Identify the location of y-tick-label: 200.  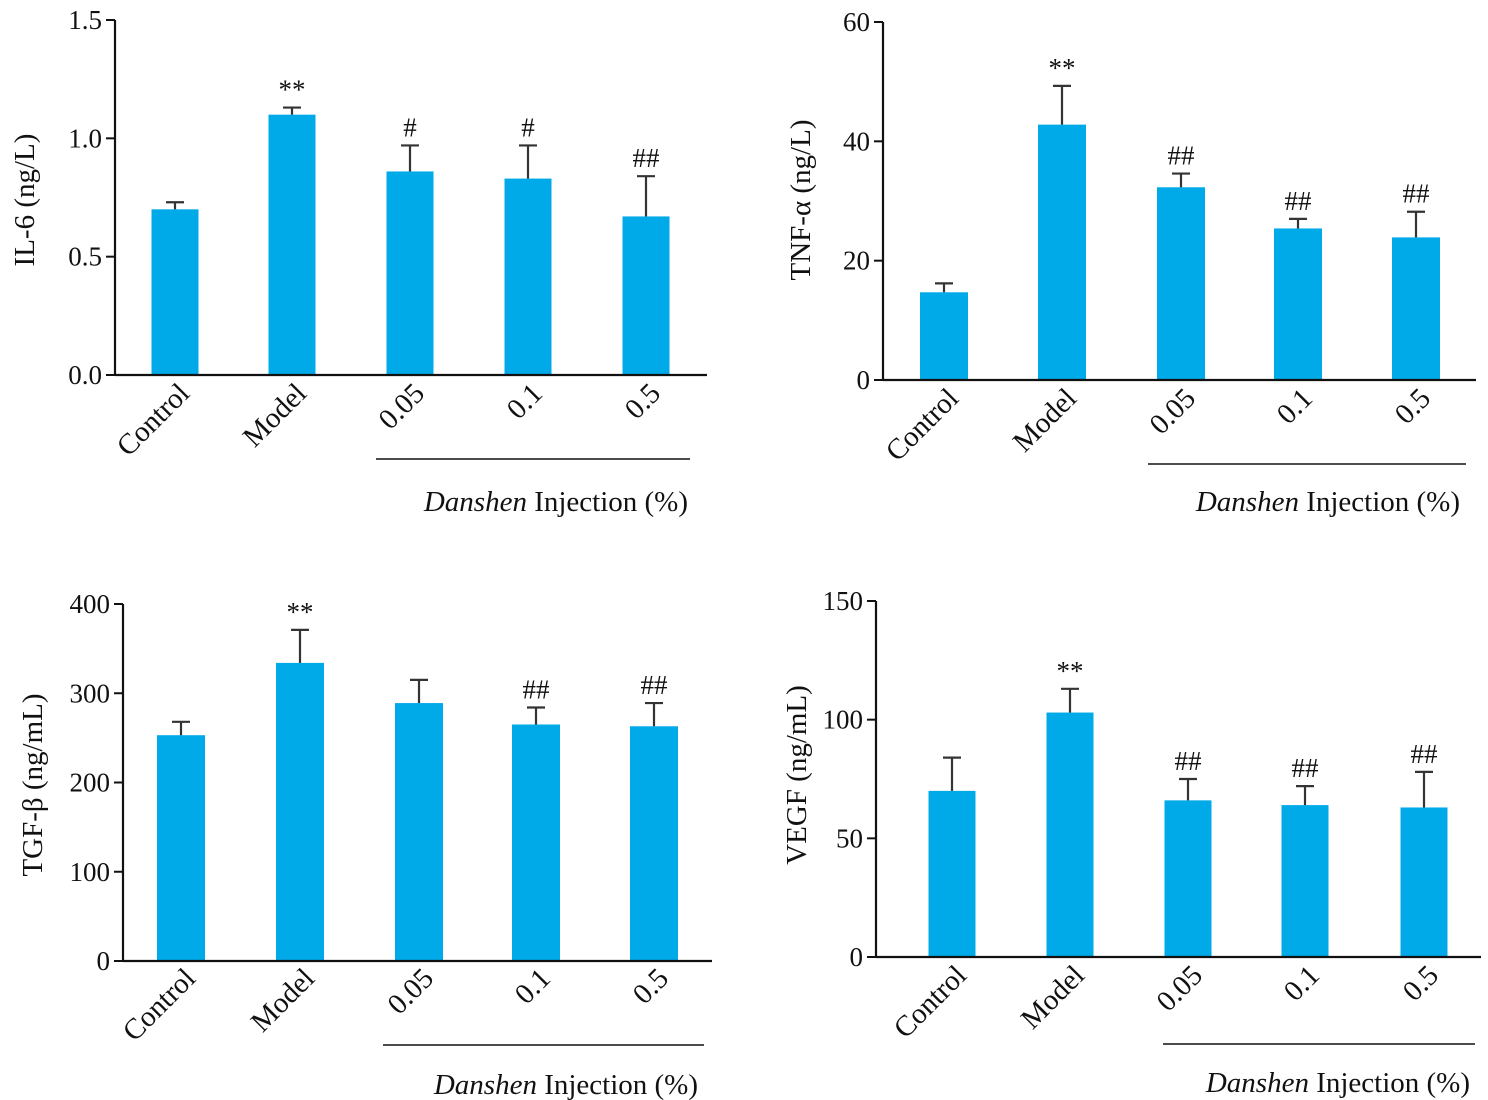
(90, 783).